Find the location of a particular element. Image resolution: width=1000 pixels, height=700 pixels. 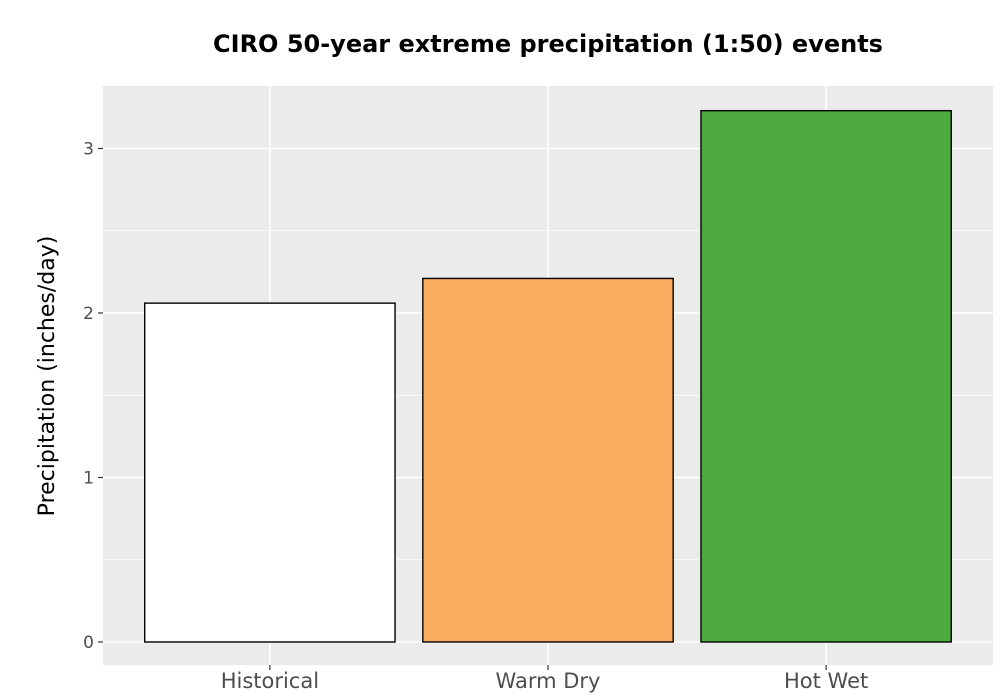

y-axis-label: Precipitation (inches/day) is located at coordinates (47, 376).